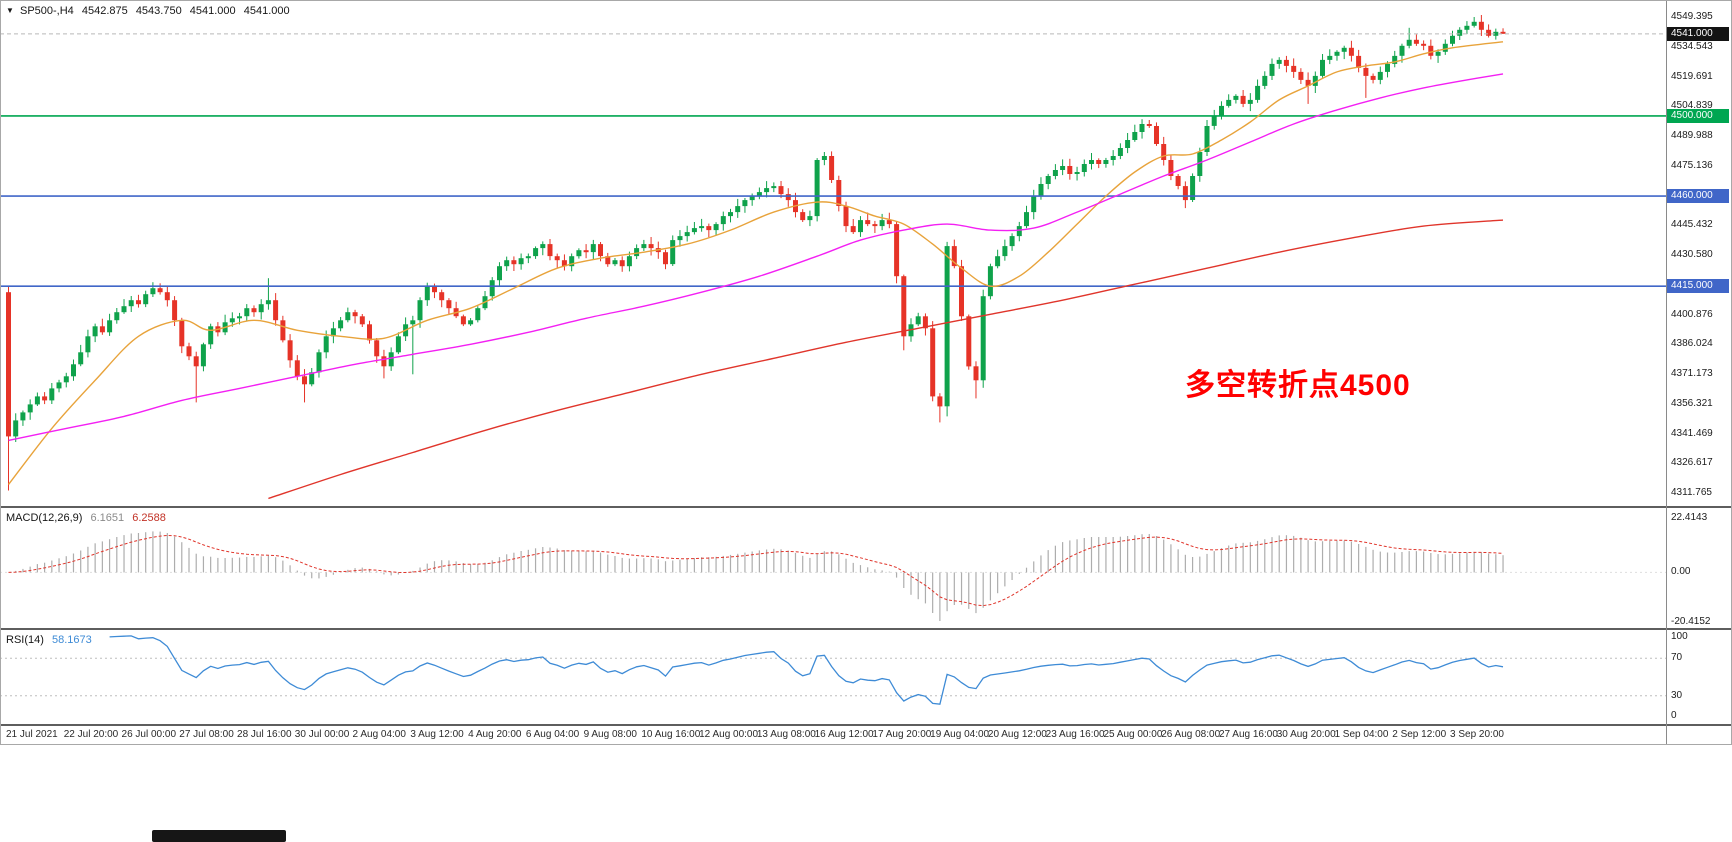 The width and height of the screenshot is (1732, 842). What do you see at coordinates (1698, 115) in the screenshot?
I see `price-level-badge: 4500.000` at bounding box center [1698, 115].